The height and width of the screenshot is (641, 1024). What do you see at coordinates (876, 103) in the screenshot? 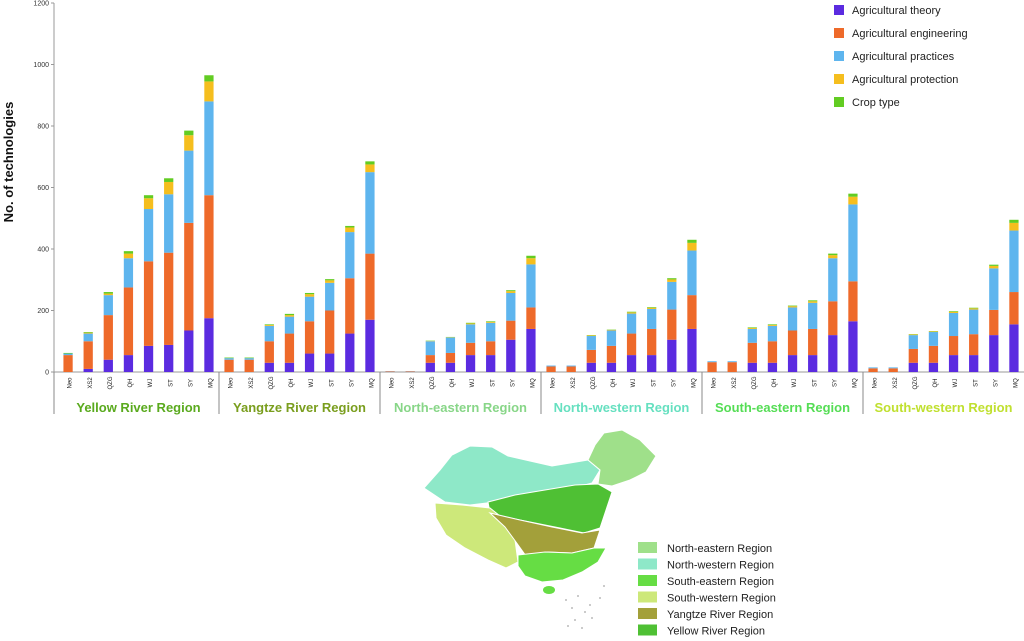
I see `legend-label: Crop type` at bounding box center [876, 103].